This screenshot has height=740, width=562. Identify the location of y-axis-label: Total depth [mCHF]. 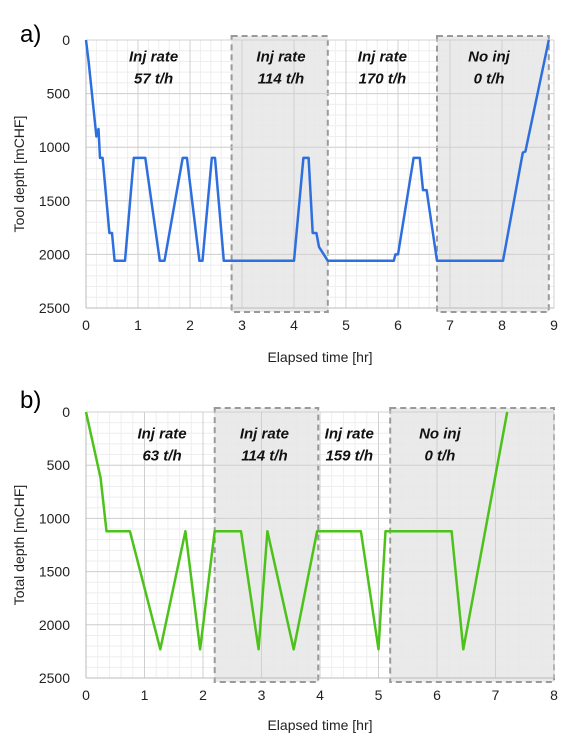
(19, 545).